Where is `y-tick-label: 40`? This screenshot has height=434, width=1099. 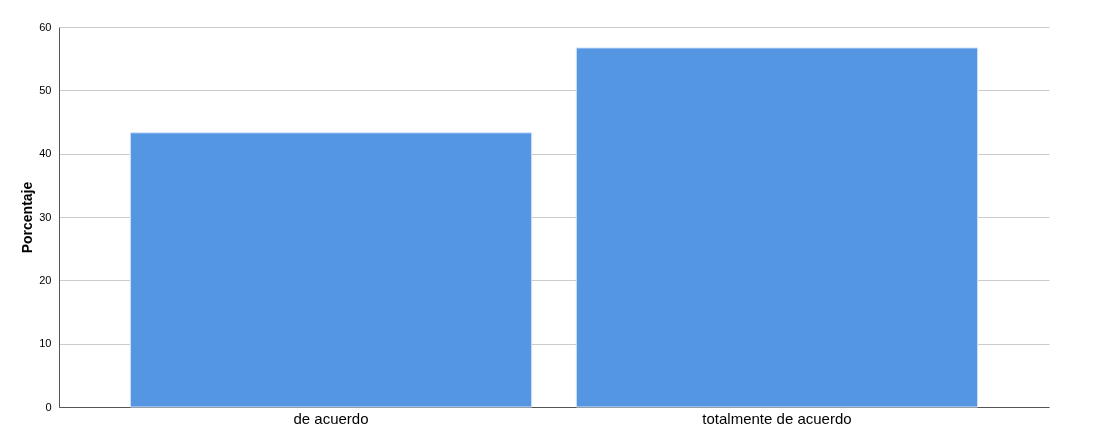 y-tick-label: 40 is located at coordinates (45, 153).